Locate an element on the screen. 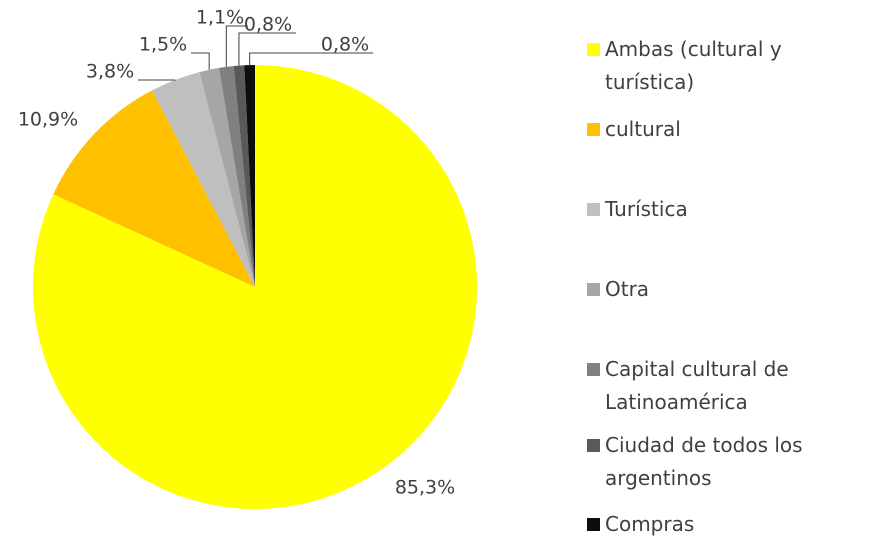  data-label: 3,8% is located at coordinates (110, 72).